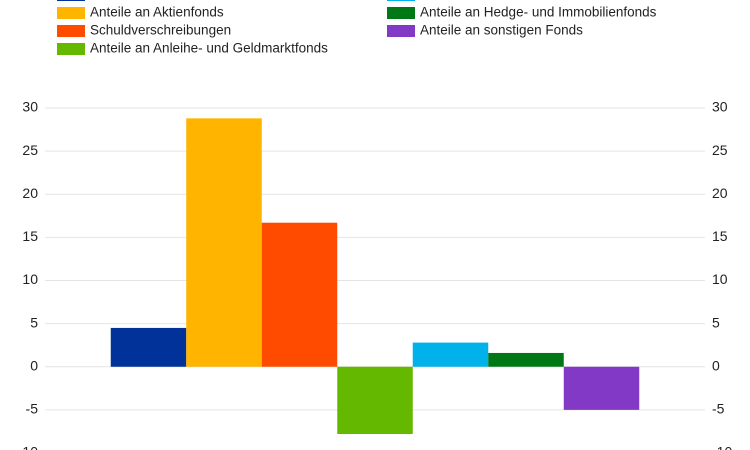 The width and height of the screenshot is (750, 450). I want to click on y-tick-label: 25, so click(30, 150).